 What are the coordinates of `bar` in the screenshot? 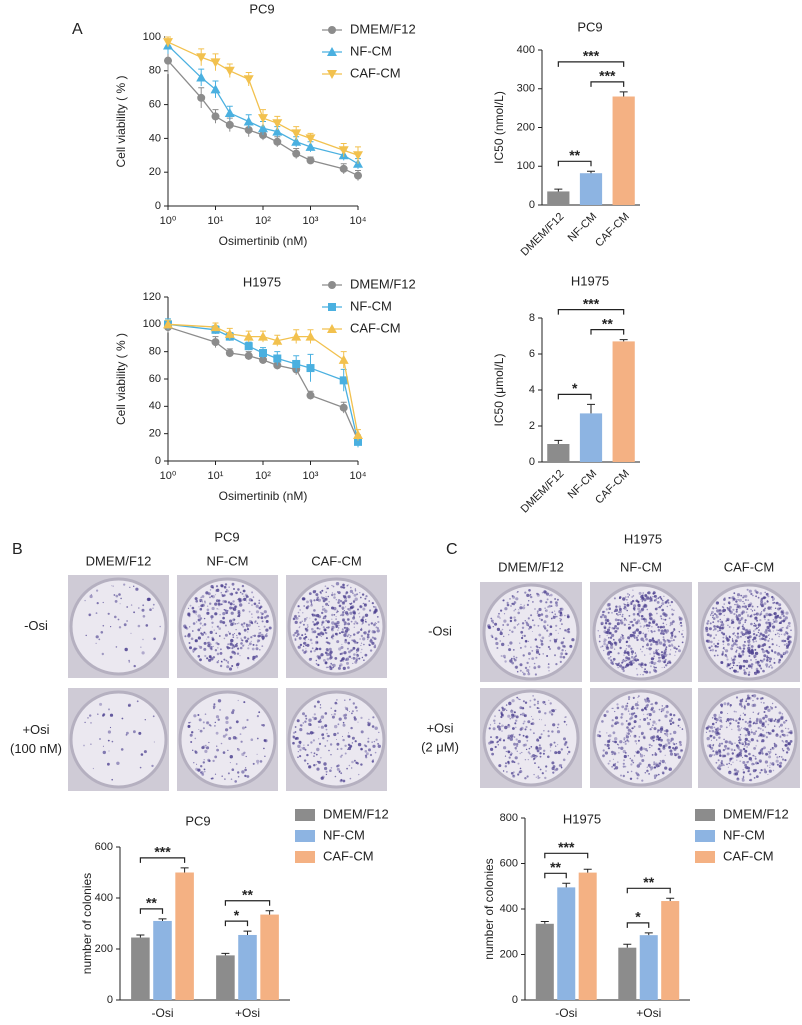 It's located at (648, 967).